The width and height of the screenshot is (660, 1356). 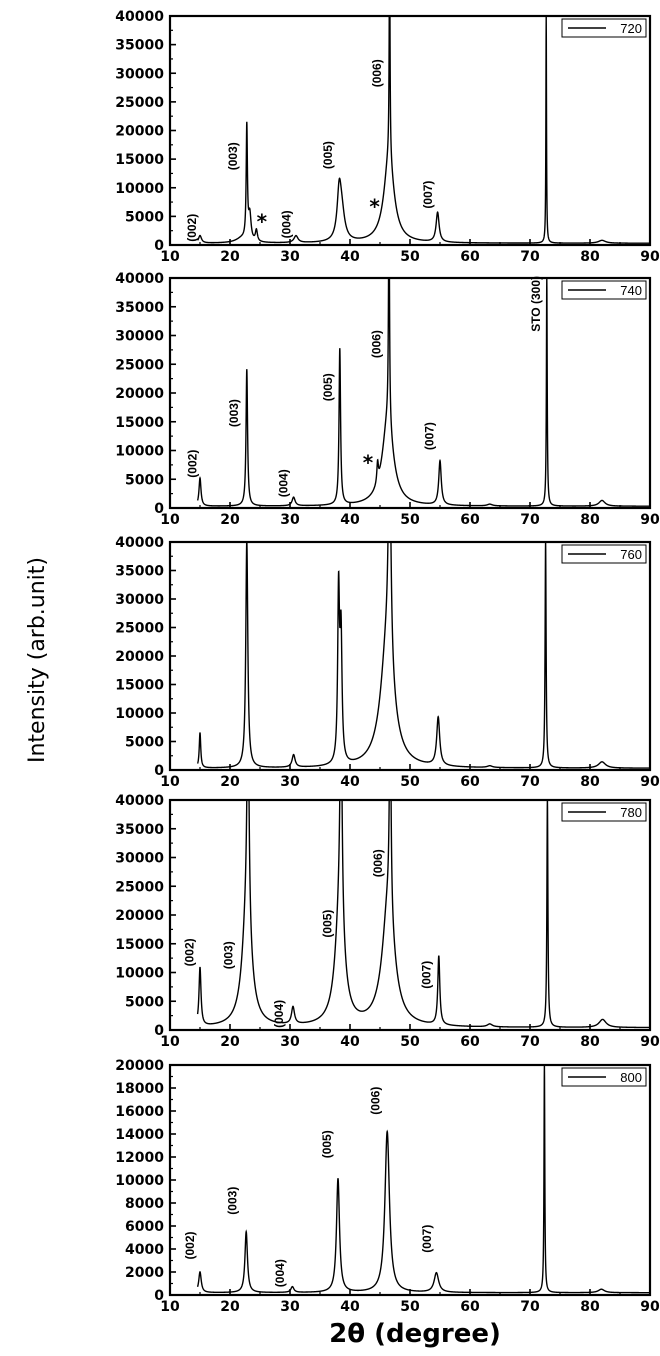 I want to click on y-tick-label: 4000, so click(x=144, y=1250).